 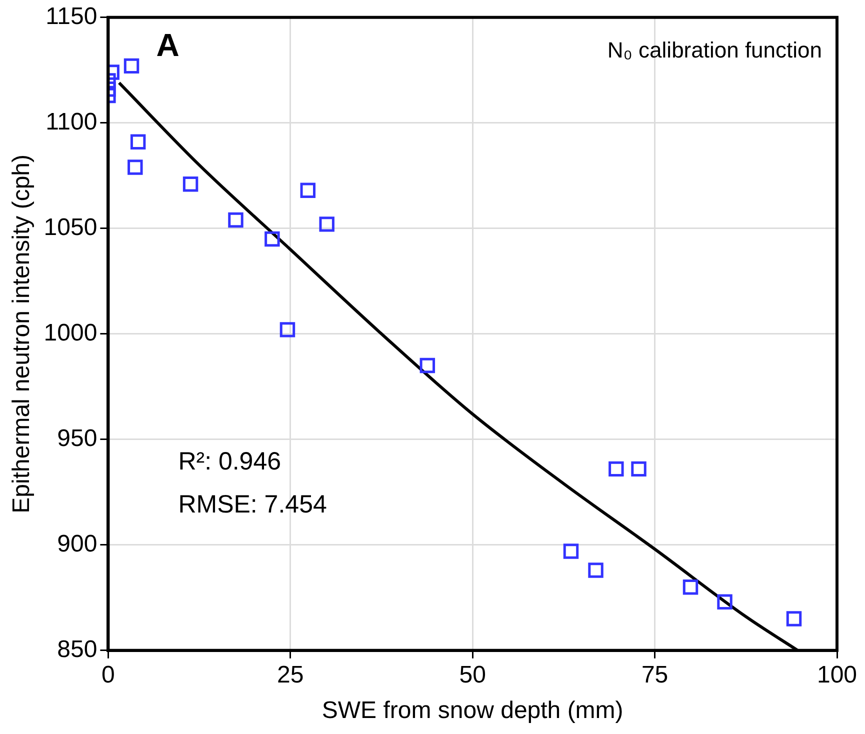 I want to click on annotation: RMSE: 7.454, so click(x=252, y=504).